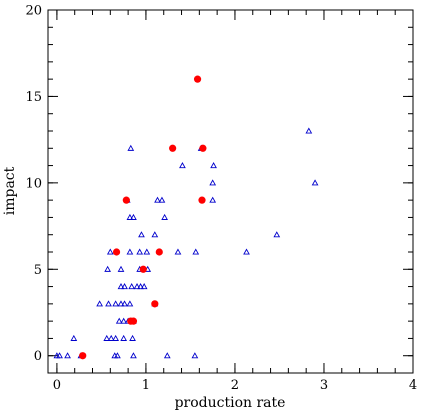  Describe the element at coordinates (146, 385) in the screenshot. I see `x-tick-label: 1` at that location.